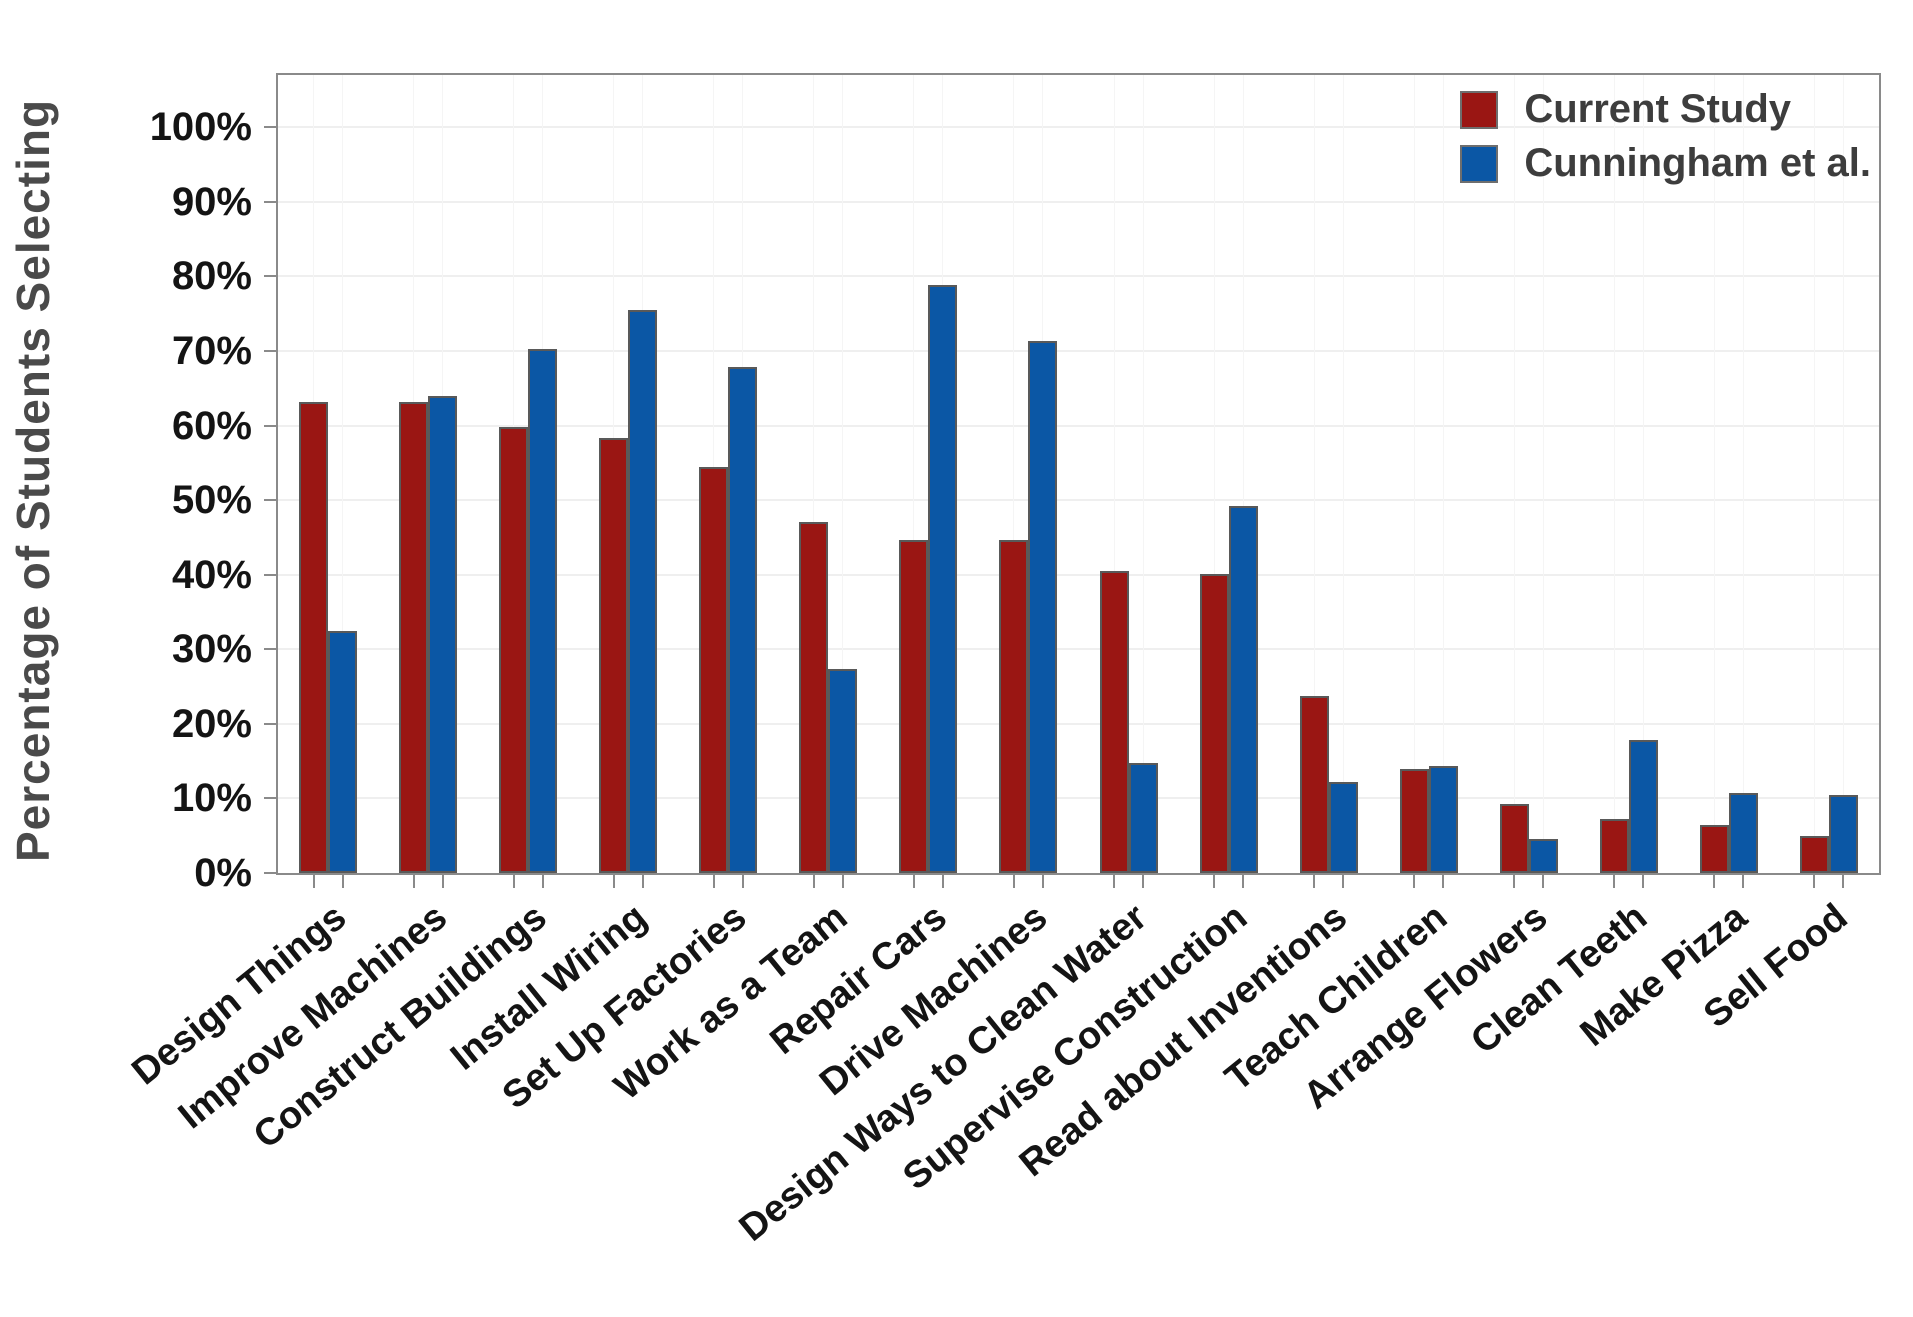  I want to click on legend-label: Current Study, so click(1657, 109).